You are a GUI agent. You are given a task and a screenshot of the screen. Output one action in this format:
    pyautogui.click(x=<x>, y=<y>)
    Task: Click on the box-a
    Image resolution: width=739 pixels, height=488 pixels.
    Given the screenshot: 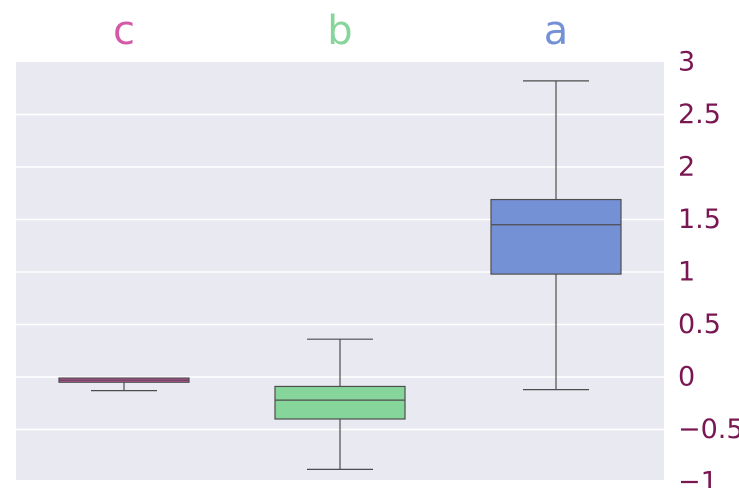 What is the action you would take?
    pyautogui.click(x=556, y=235)
    